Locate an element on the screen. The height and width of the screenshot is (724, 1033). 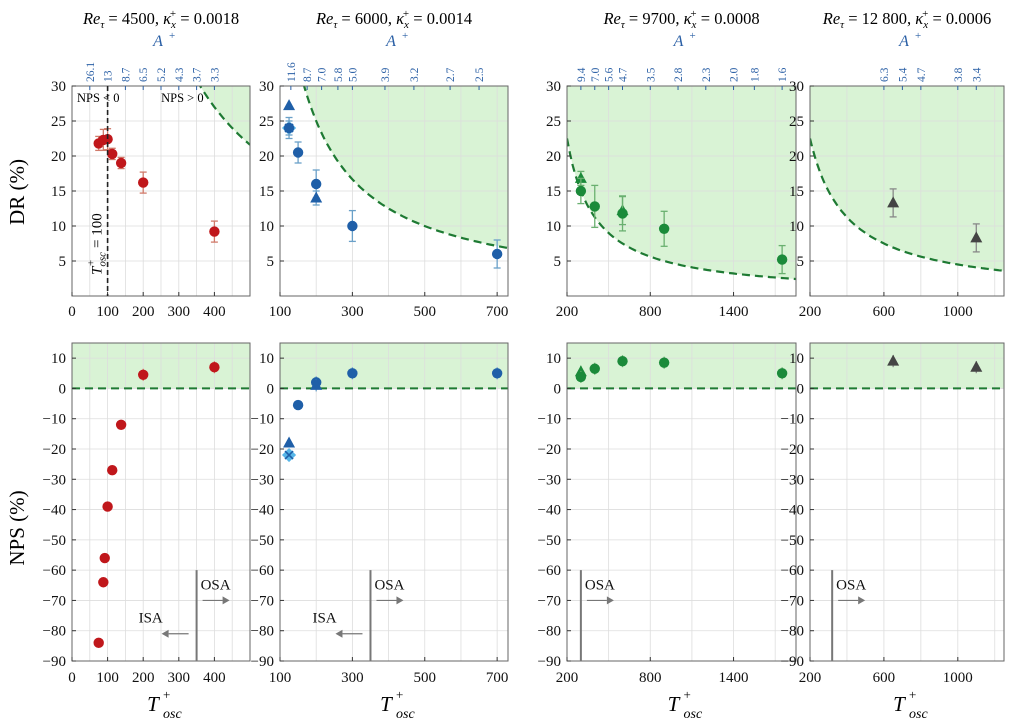
nps-x-tick: 1000 is located at coordinates (958, 678).